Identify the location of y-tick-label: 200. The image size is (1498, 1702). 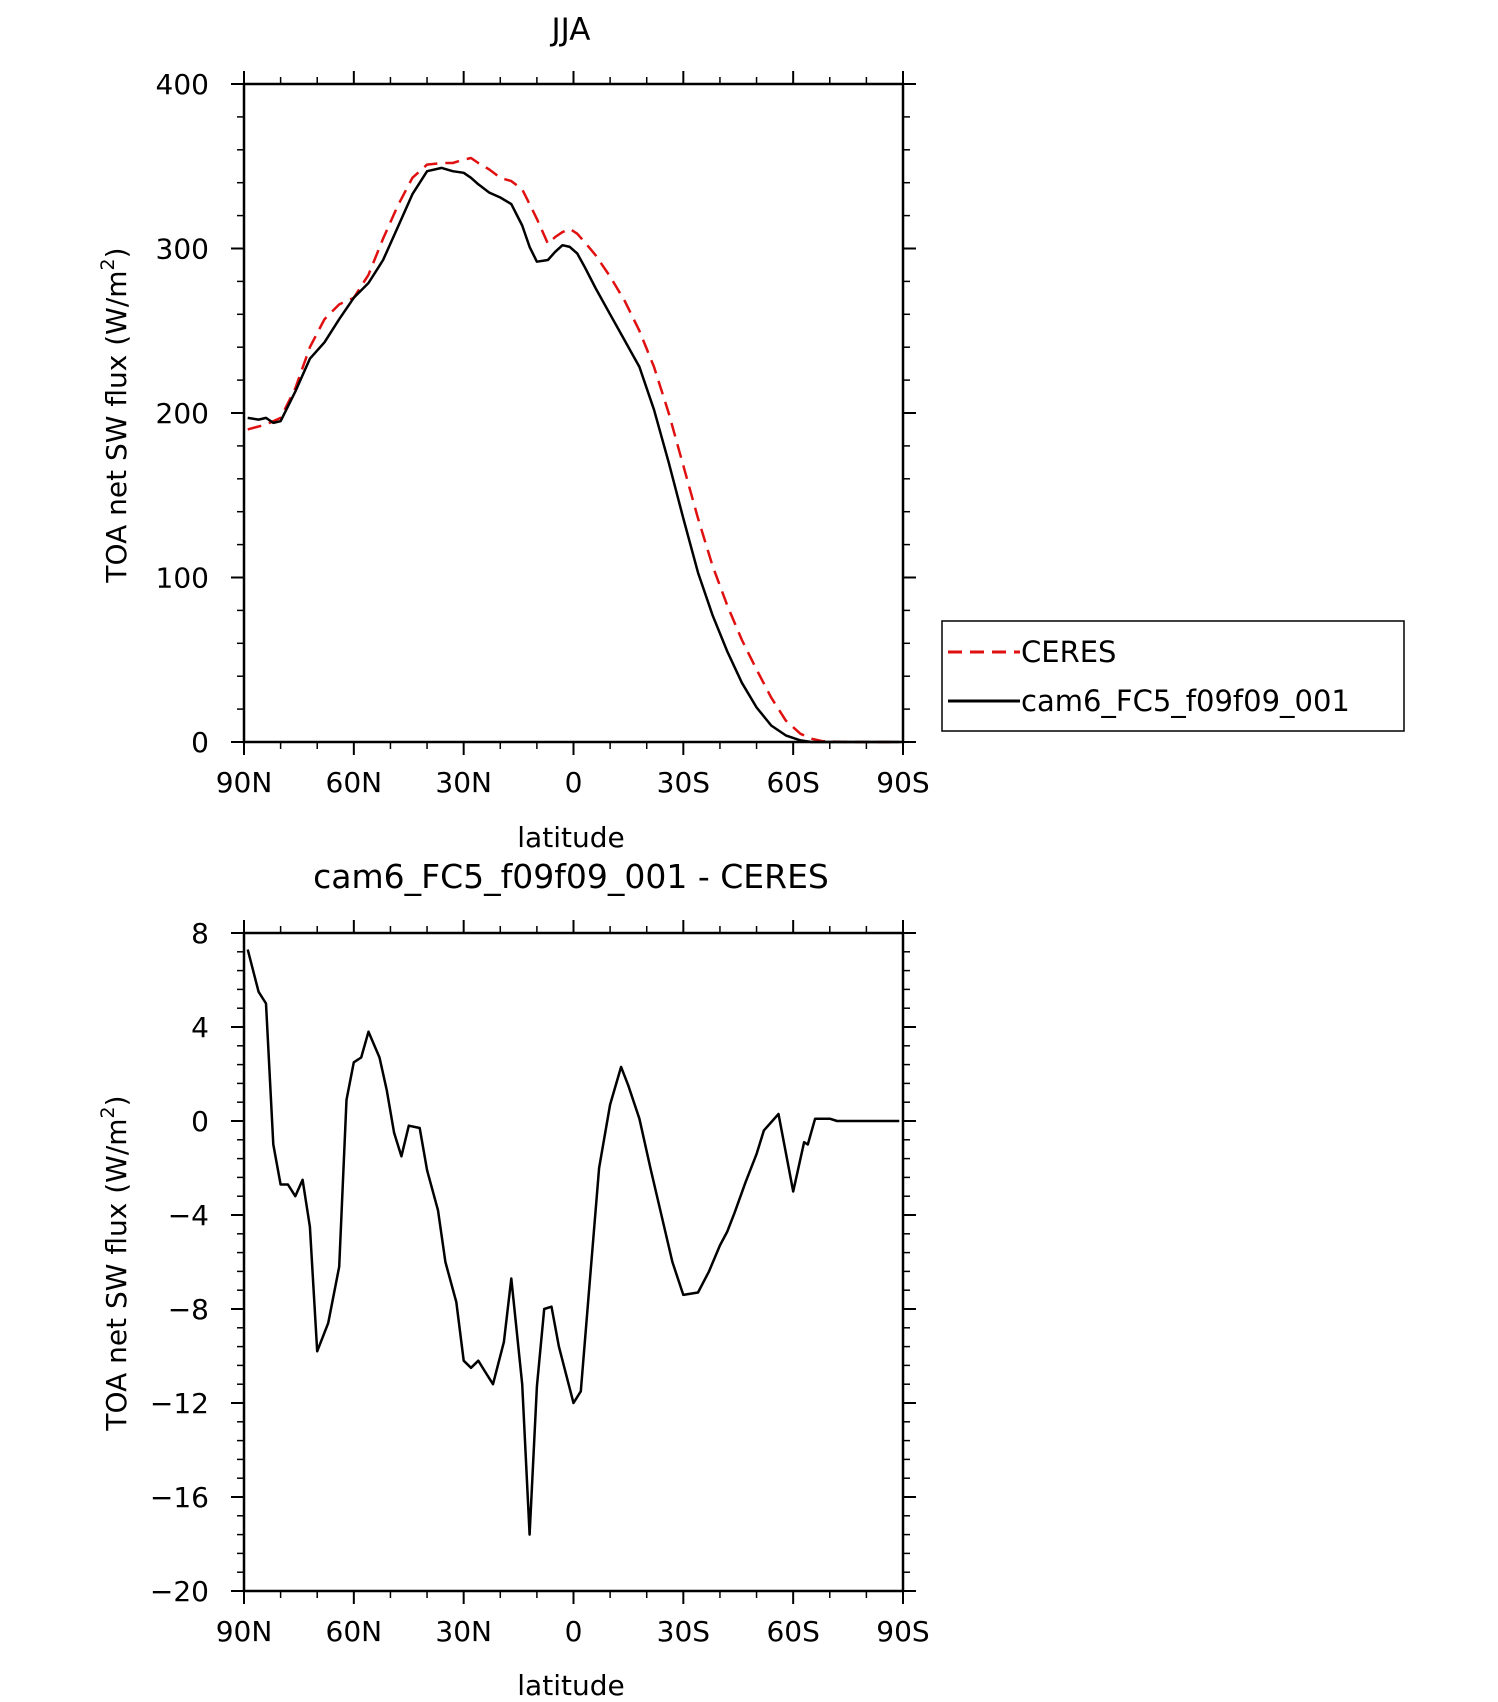
(182, 413).